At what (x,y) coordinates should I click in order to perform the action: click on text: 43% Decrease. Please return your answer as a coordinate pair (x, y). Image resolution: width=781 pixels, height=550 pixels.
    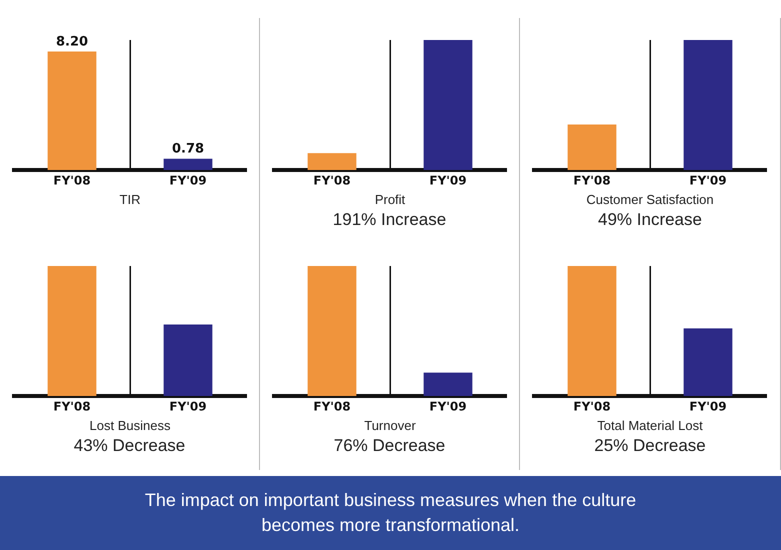
    Looking at the image, I should click on (129, 446).